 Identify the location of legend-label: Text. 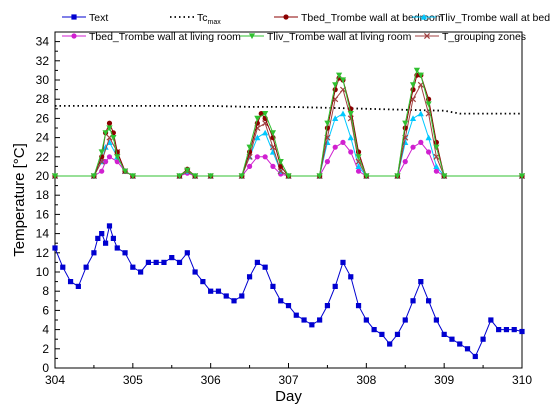
(98, 18).